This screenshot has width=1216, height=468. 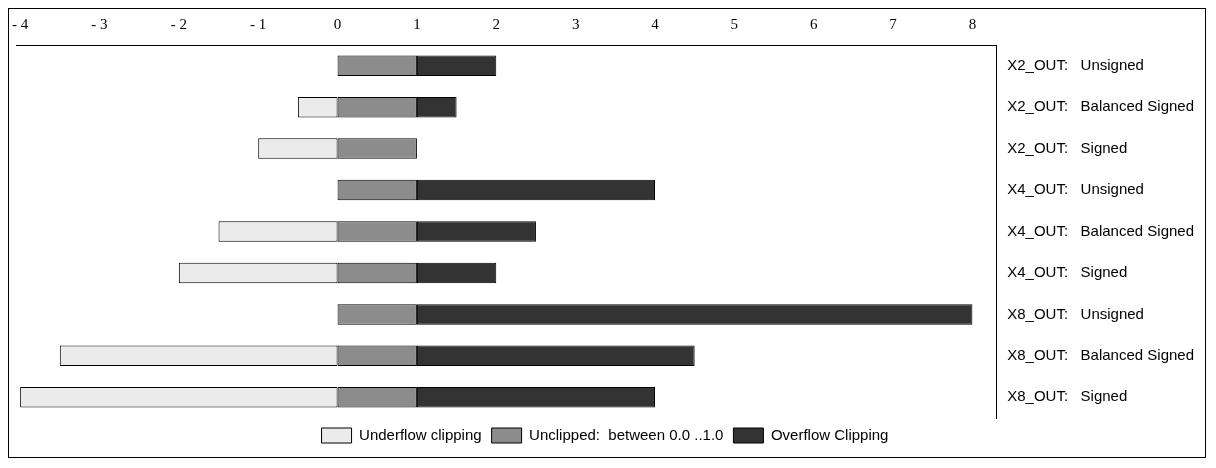 I want to click on x-tick-label: 4, so click(x=655, y=23).